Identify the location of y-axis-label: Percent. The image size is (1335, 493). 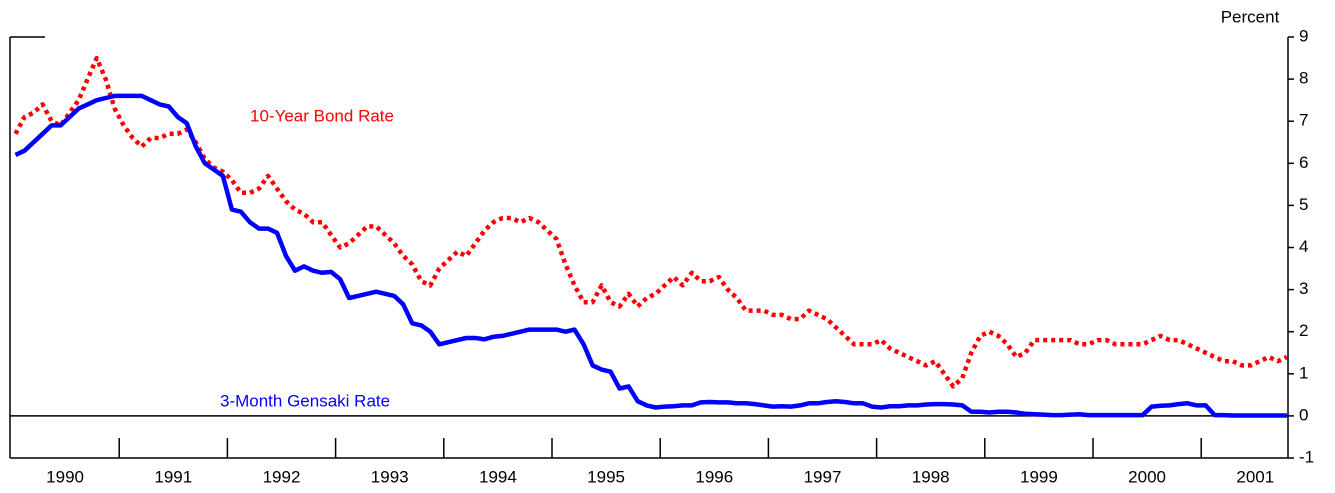
(1250, 16).